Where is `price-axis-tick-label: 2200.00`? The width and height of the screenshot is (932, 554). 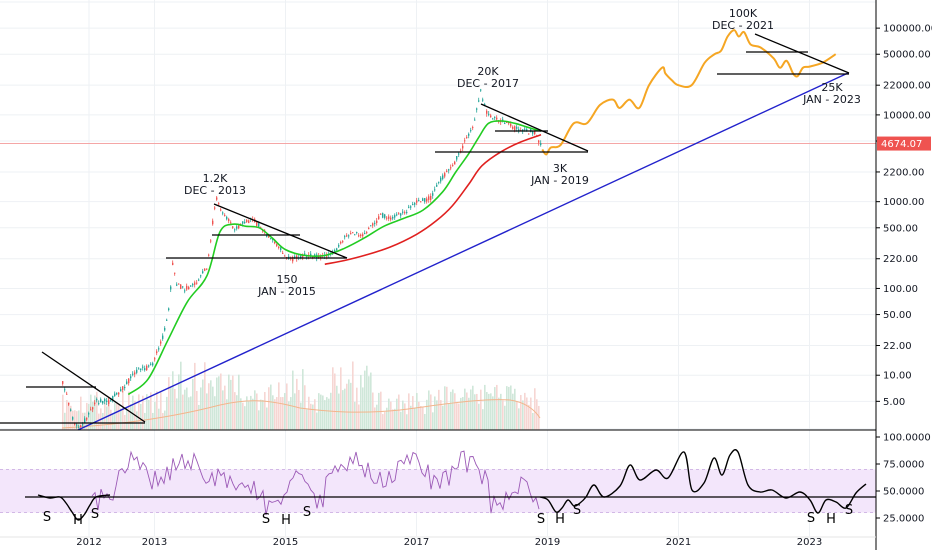 price-axis-tick-label: 2200.00 is located at coordinates (903, 172).